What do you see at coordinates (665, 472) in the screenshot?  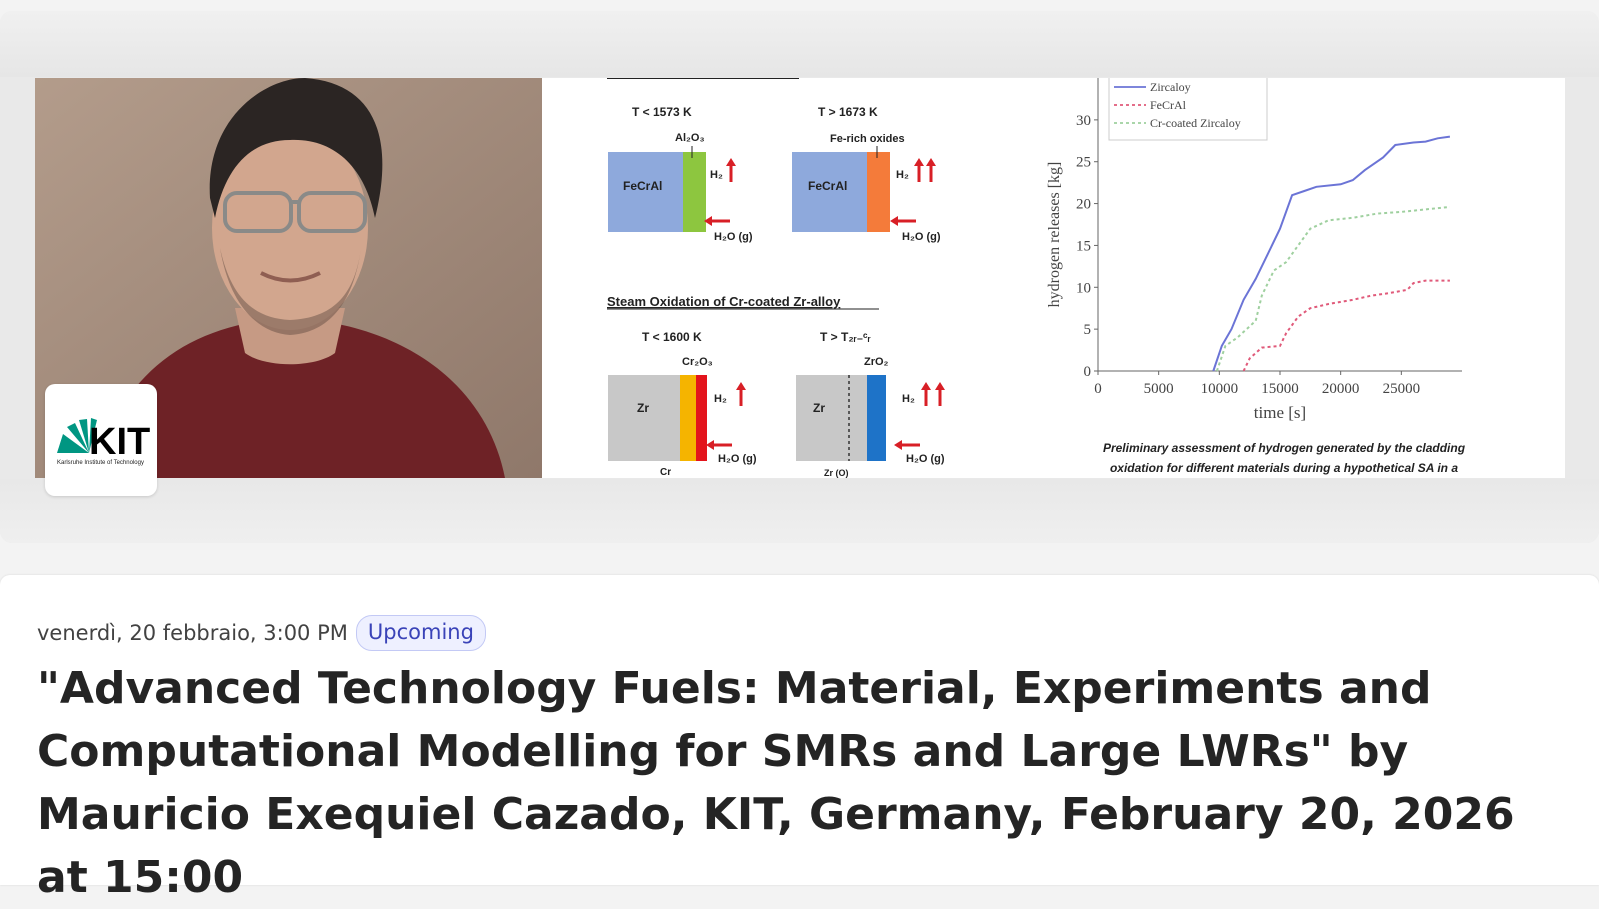 I see `sublabel-bottom-left: Cr` at bounding box center [665, 472].